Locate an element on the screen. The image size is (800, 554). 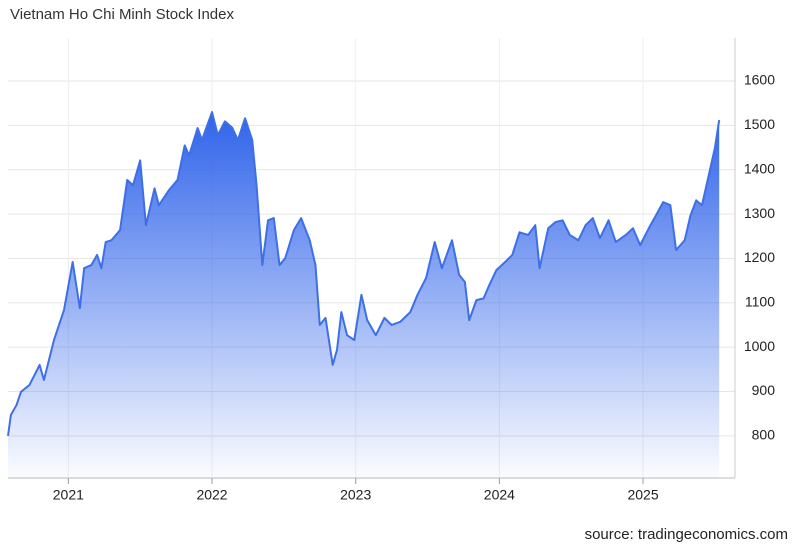
y-tick-label: 1600 is located at coordinates (759, 80).